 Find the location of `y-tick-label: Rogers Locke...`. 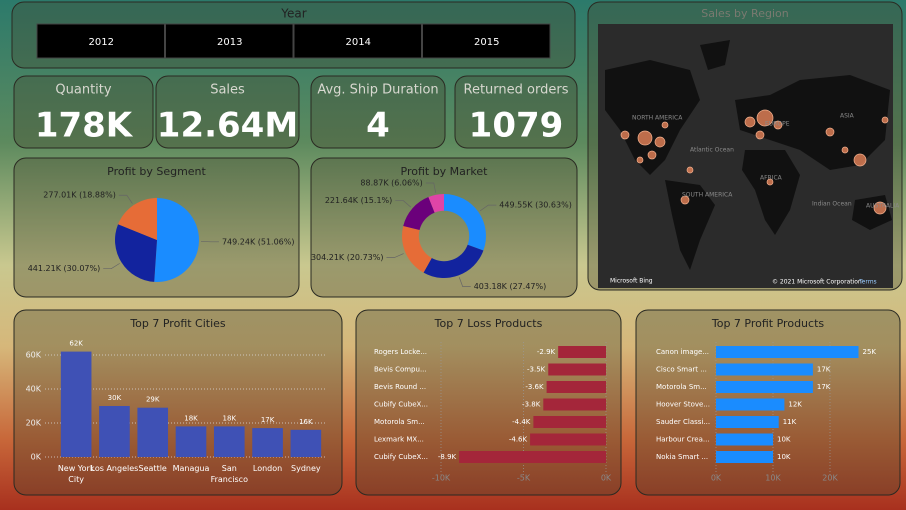

y-tick-label: Rogers Locke... is located at coordinates (400, 352).